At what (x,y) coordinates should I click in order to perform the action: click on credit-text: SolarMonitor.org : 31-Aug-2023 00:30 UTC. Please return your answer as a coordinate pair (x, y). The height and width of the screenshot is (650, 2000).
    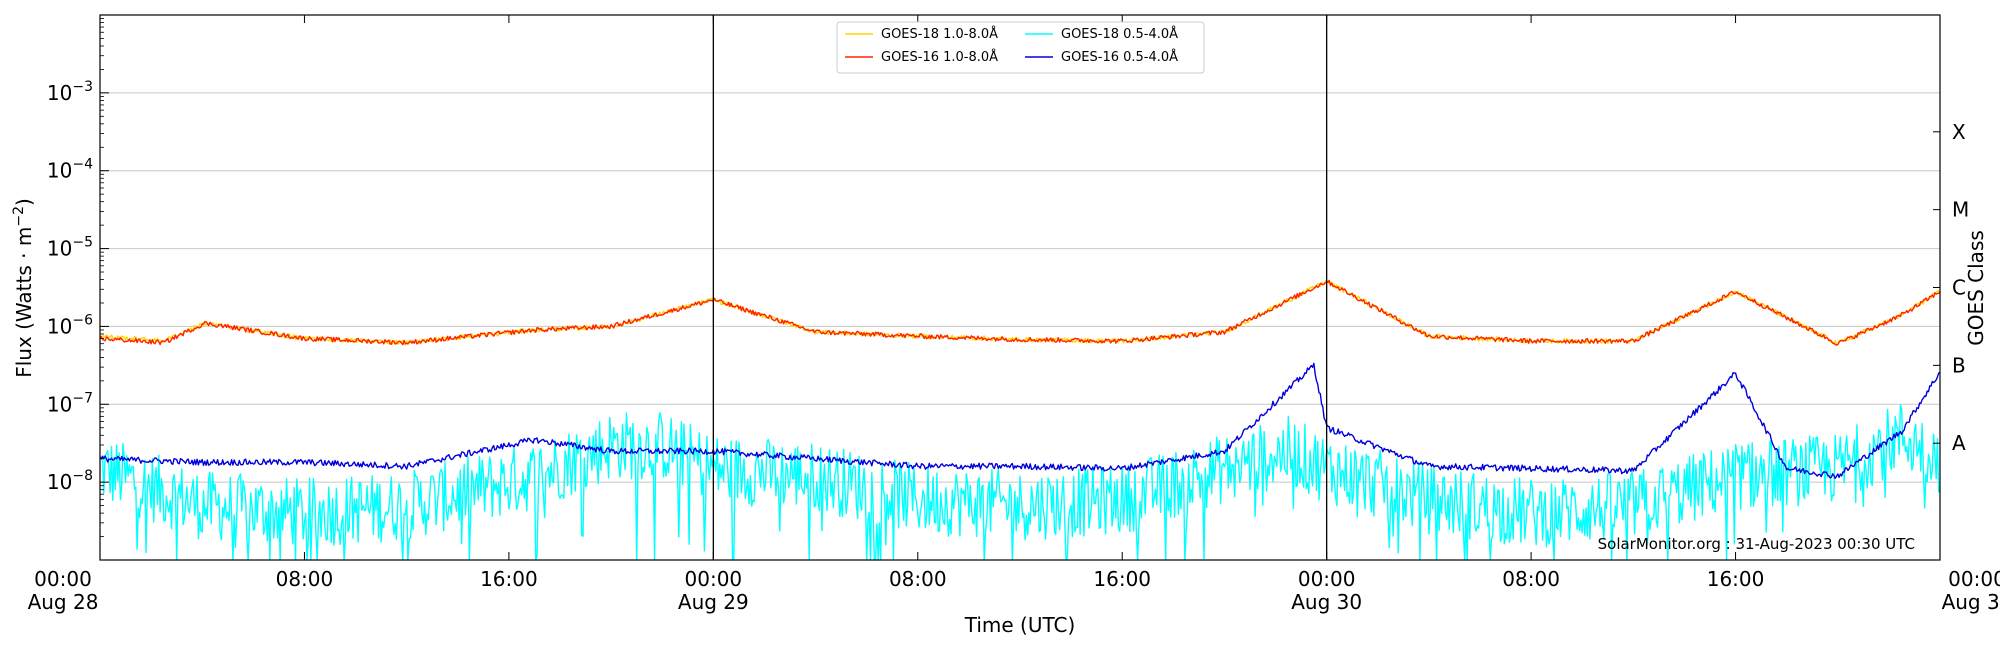
    Looking at the image, I should click on (1756, 544).